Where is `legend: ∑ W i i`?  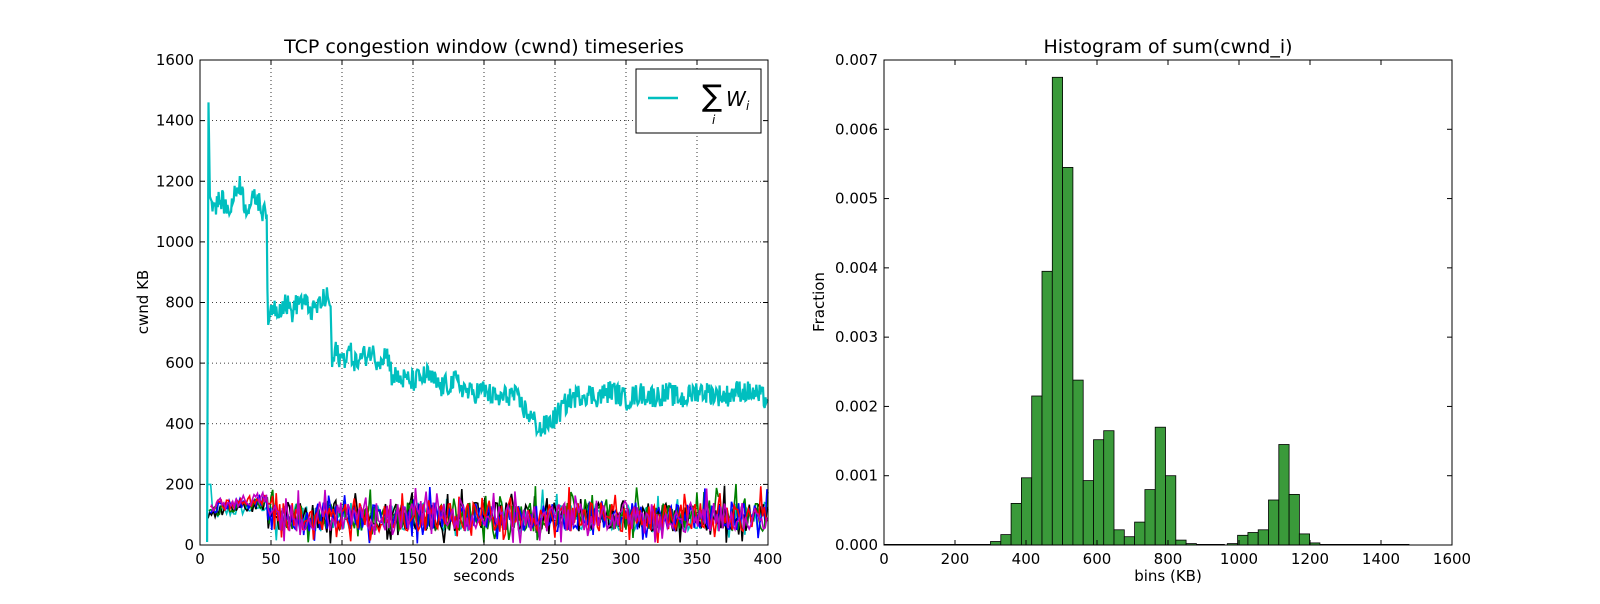
legend: ∑ W i i is located at coordinates (698, 101).